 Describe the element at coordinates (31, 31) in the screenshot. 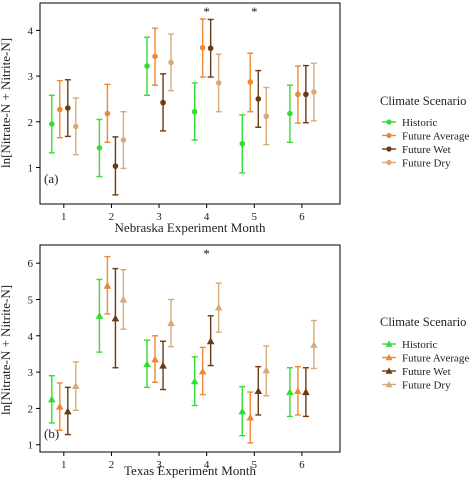

I see `panel-a-ytick-label: 4` at that location.